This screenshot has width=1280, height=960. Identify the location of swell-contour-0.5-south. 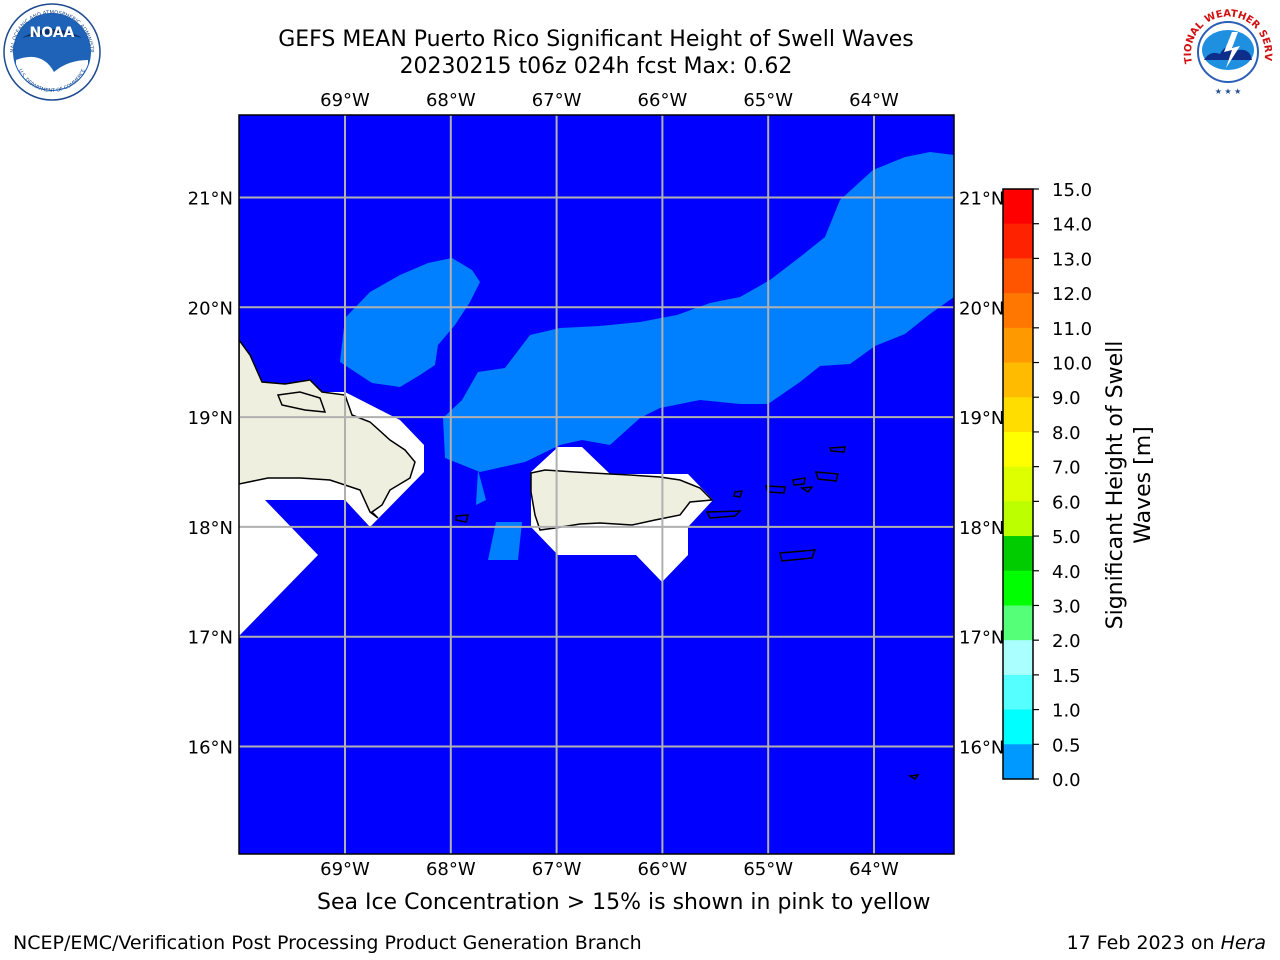
(505, 541).